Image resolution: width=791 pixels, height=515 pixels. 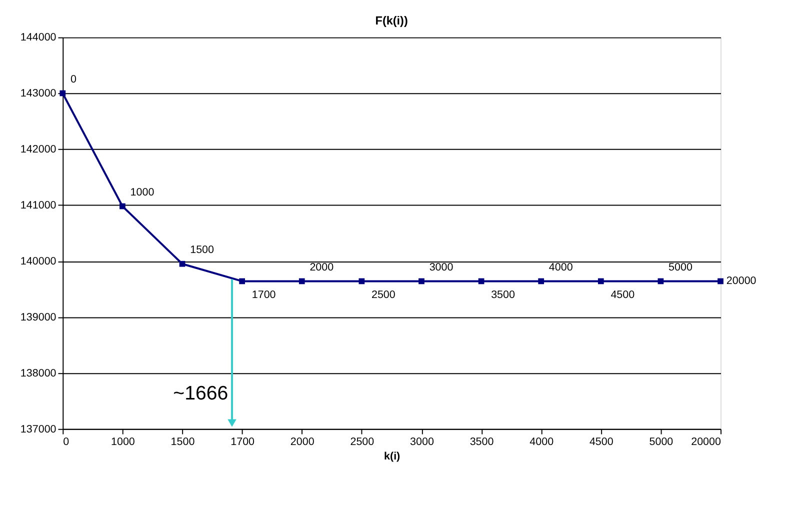 What do you see at coordinates (422, 442) in the screenshot?
I see `x-tick-label: 3000` at bounding box center [422, 442].